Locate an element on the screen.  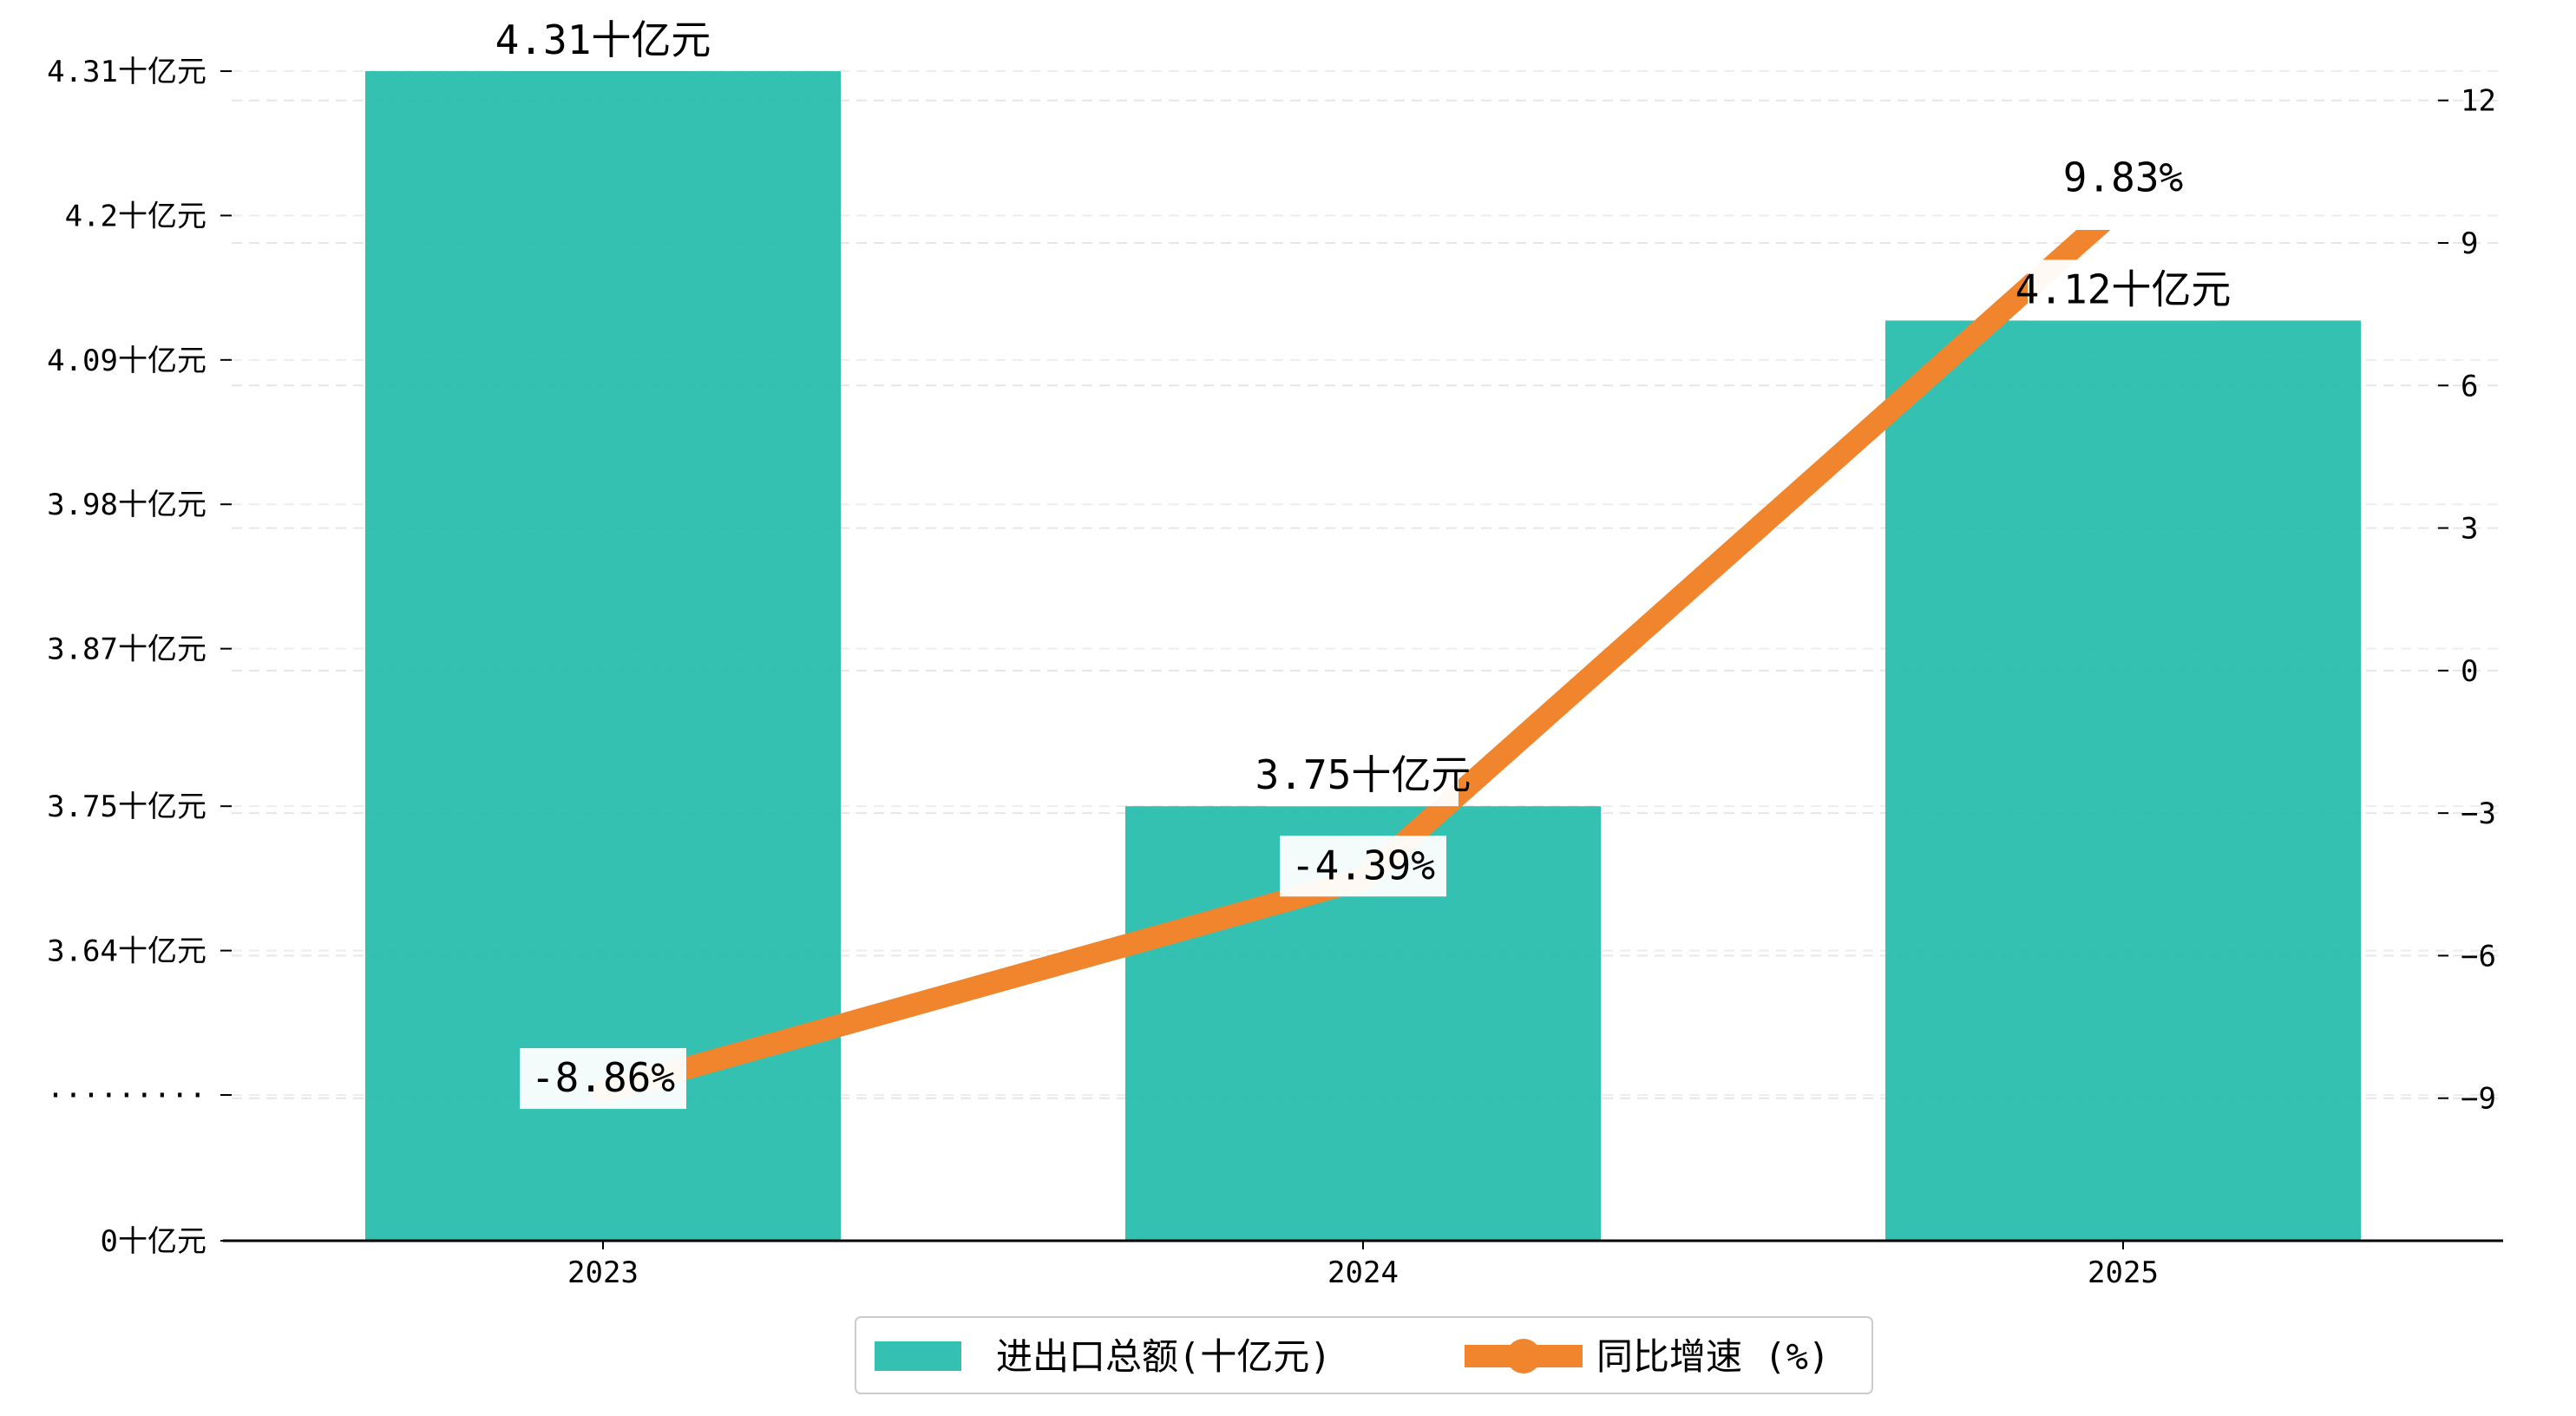
legend-label-total: 进出口总额(十亿元) is located at coordinates (1164, 1356).